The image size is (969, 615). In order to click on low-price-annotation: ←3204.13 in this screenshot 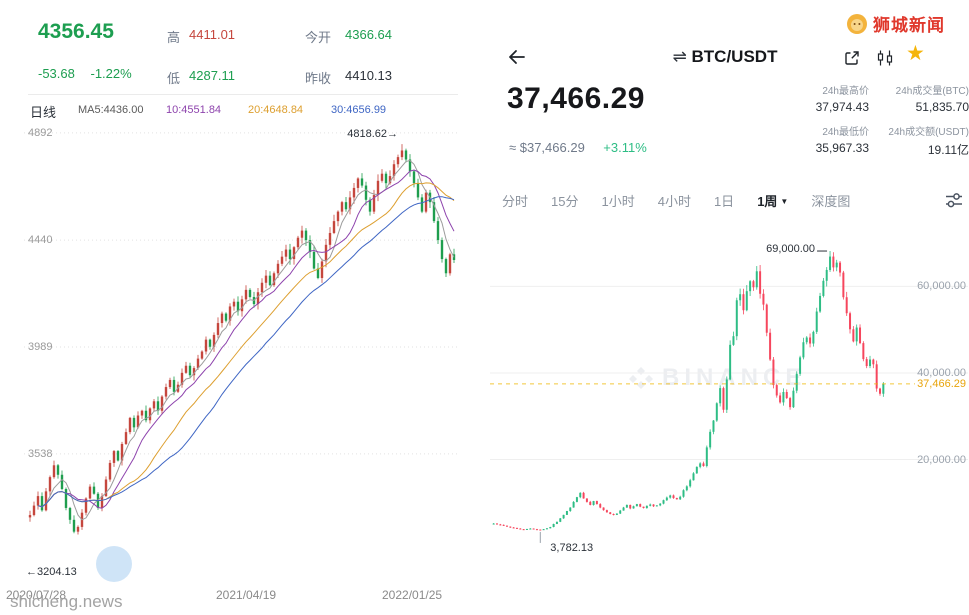, I will do `click(51, 572)`.